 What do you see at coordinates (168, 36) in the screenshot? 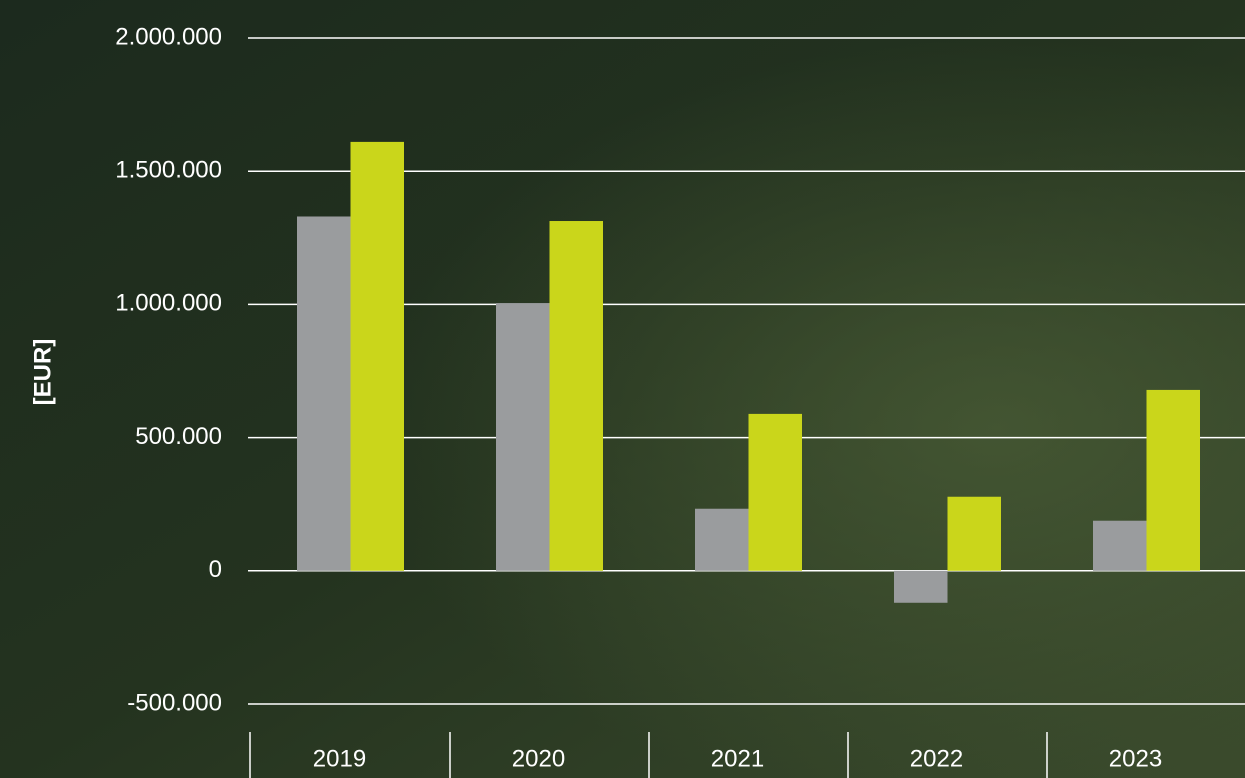
I see `y-tick-label: 2.000.000` at bounding box center [168, 36].